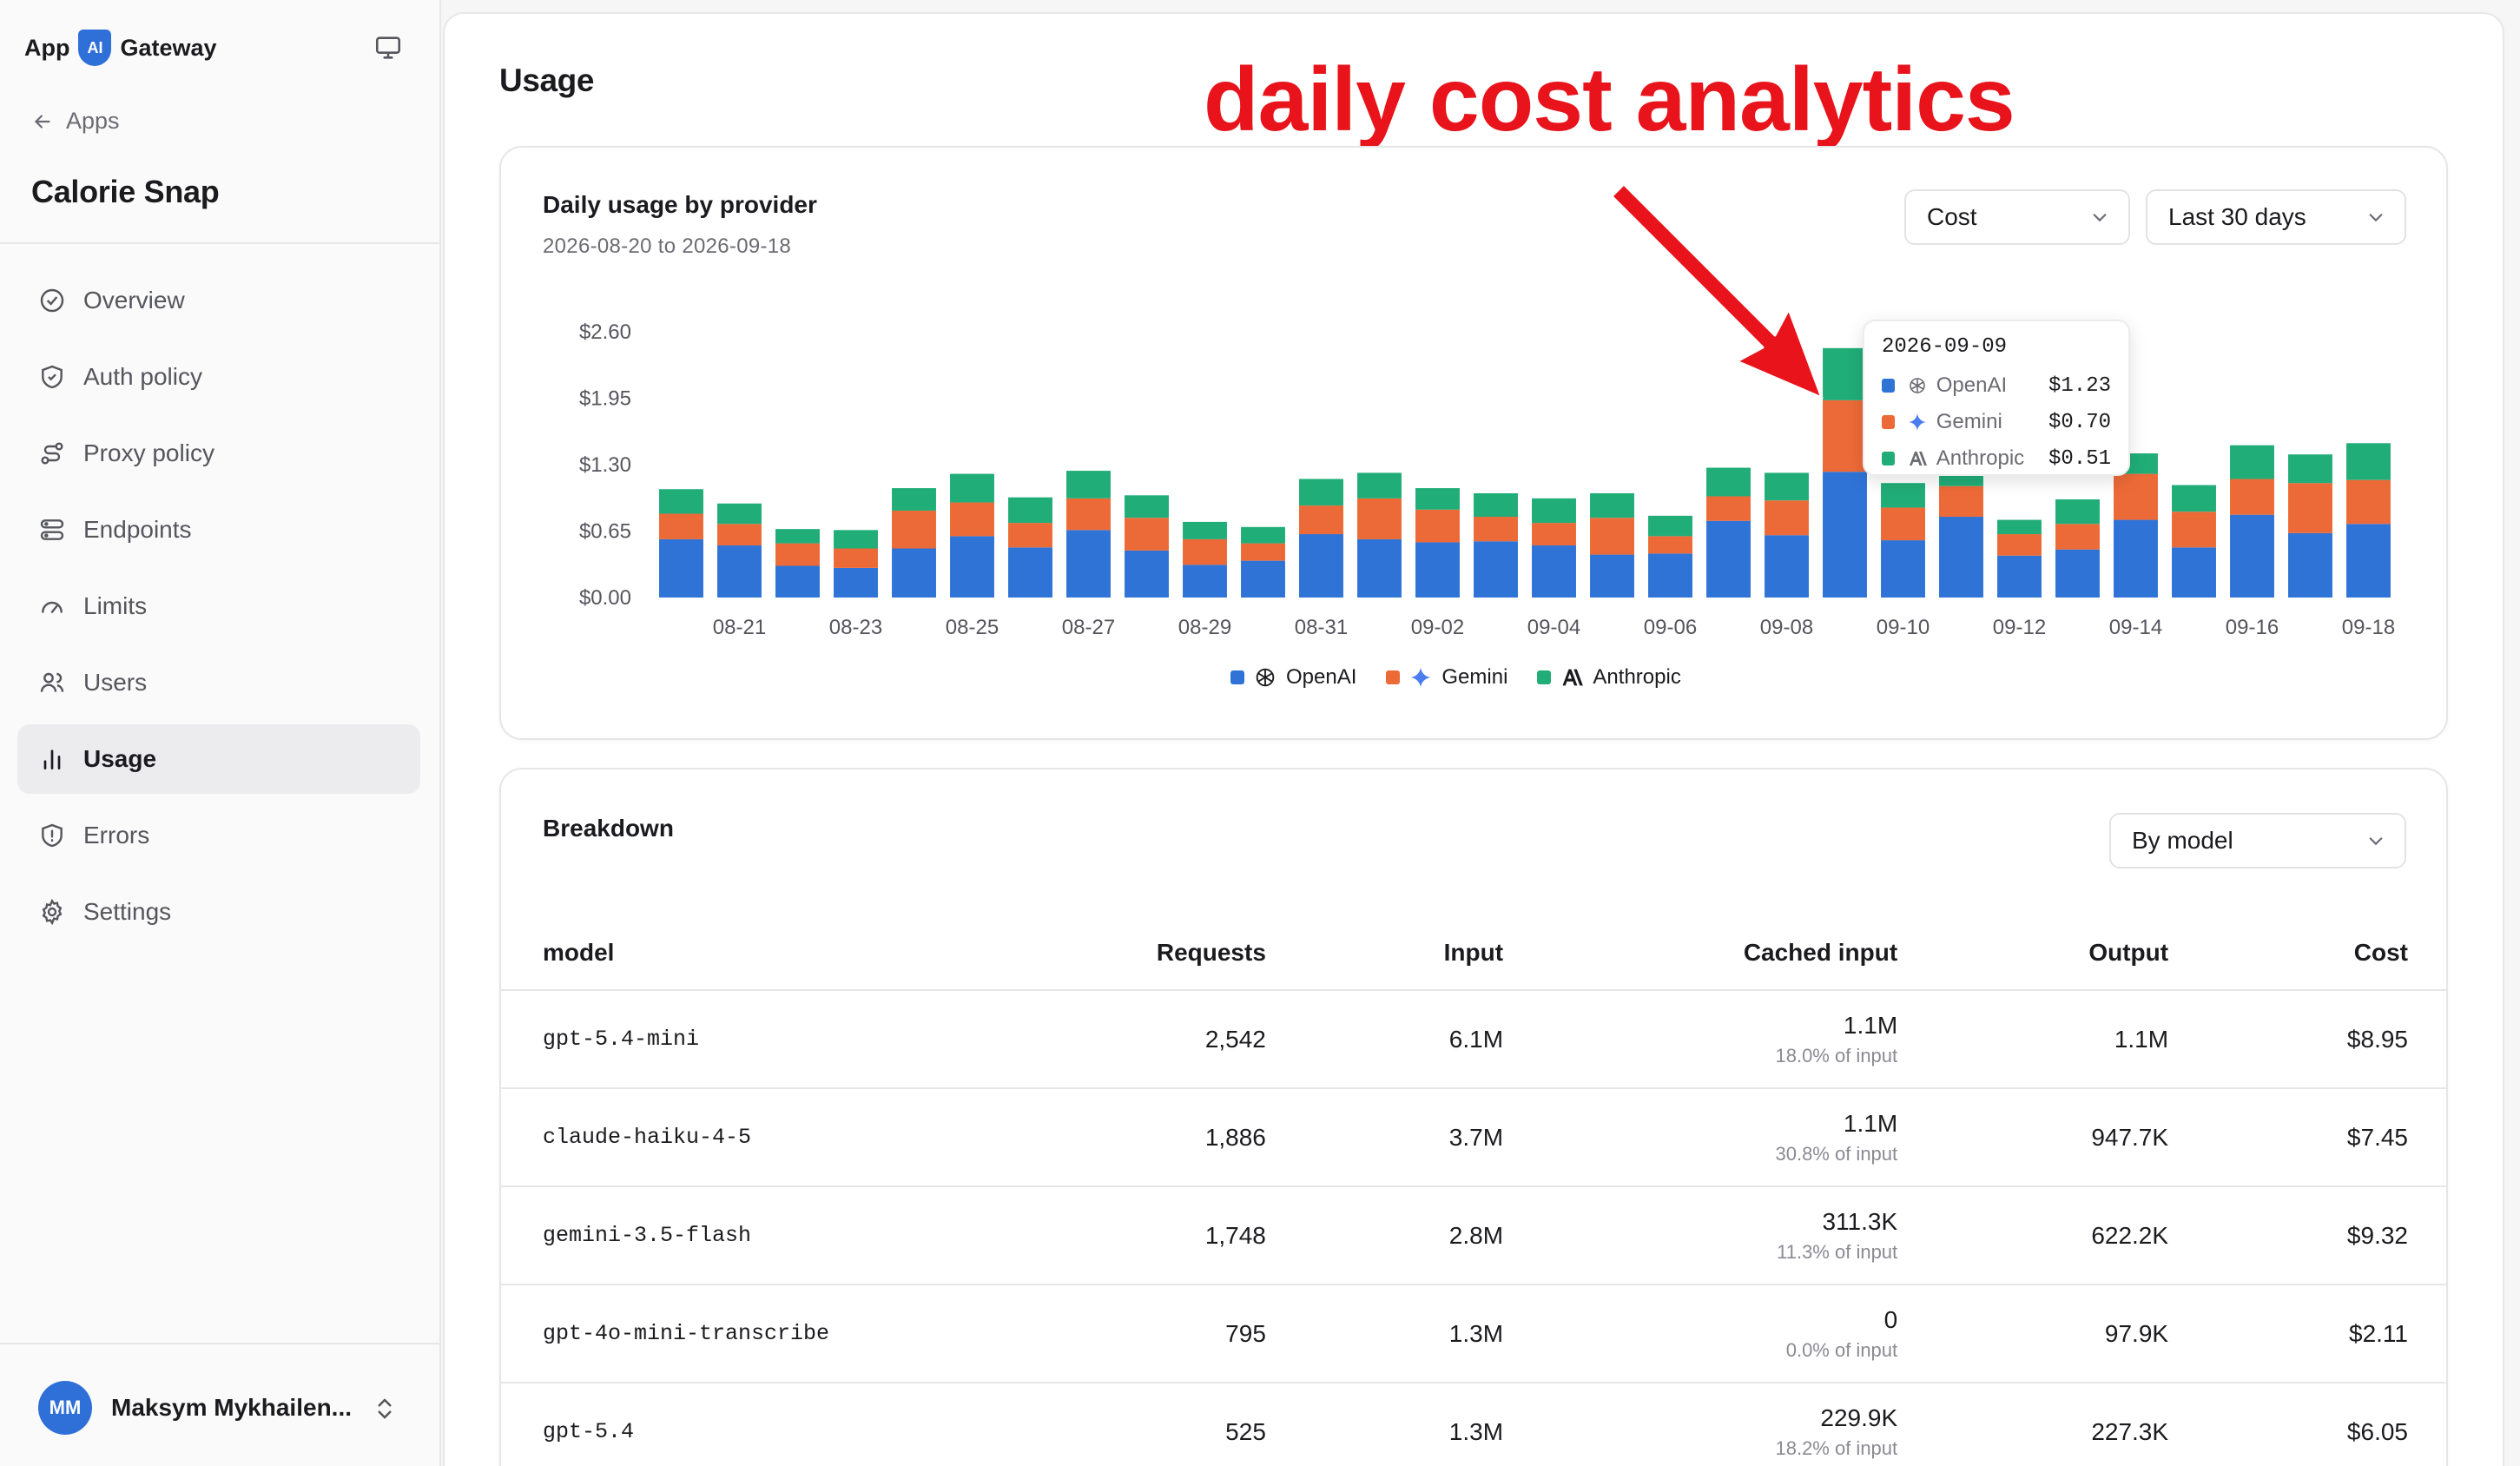 The image size is (2520, 1466). Describe the element at coordinates (1742, 953) in the screenshot. I see `column-header-cached-input: Cached input` at that location.